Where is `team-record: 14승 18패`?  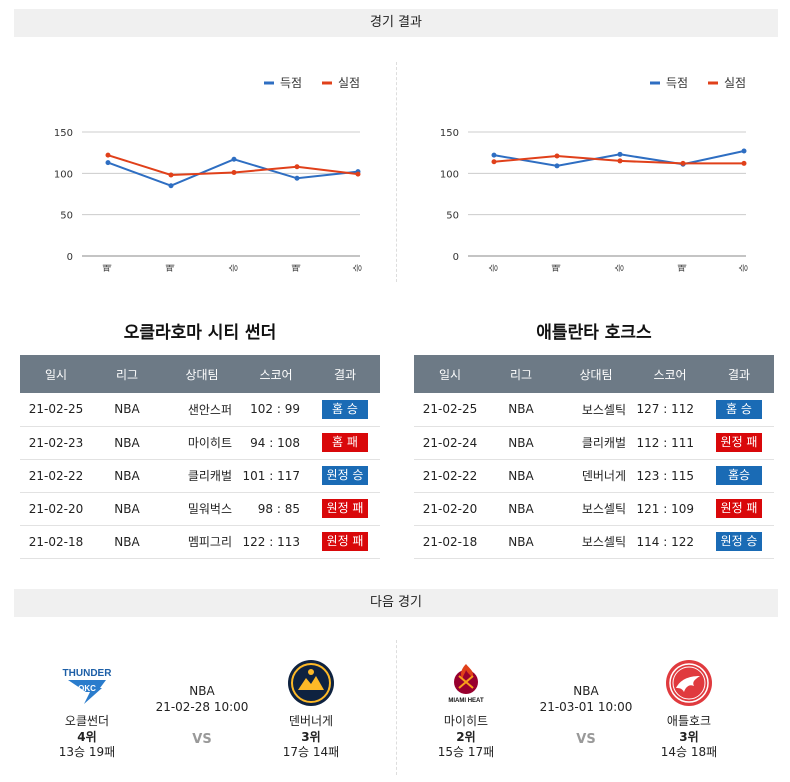
team-record: 14승 18패 is located at coordinates (689, 752).